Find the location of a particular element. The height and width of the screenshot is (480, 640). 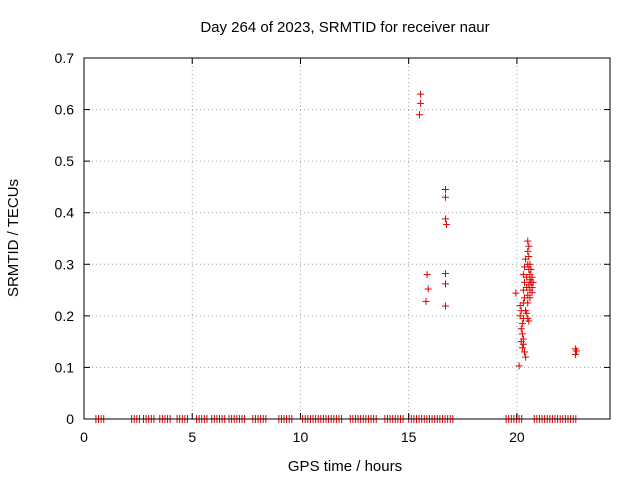

y-tick-label: 0.4 is located at coordinates (65, 213).